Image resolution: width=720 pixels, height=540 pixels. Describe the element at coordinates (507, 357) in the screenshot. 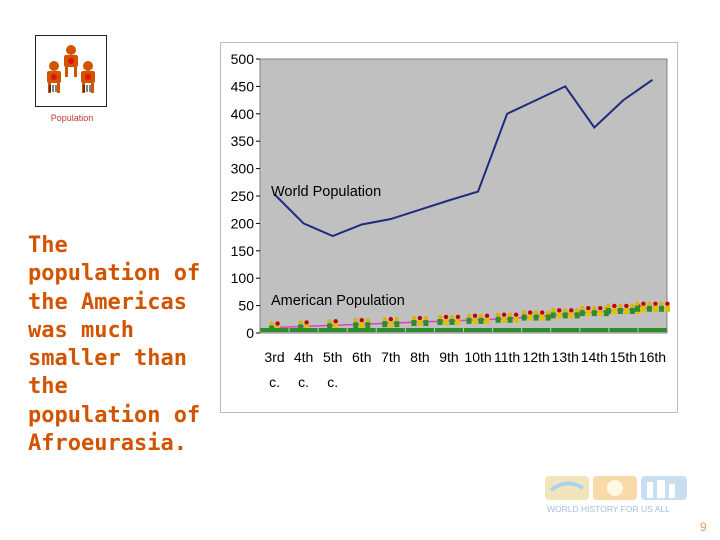

I see `x-tick-label: 11th` at that location.